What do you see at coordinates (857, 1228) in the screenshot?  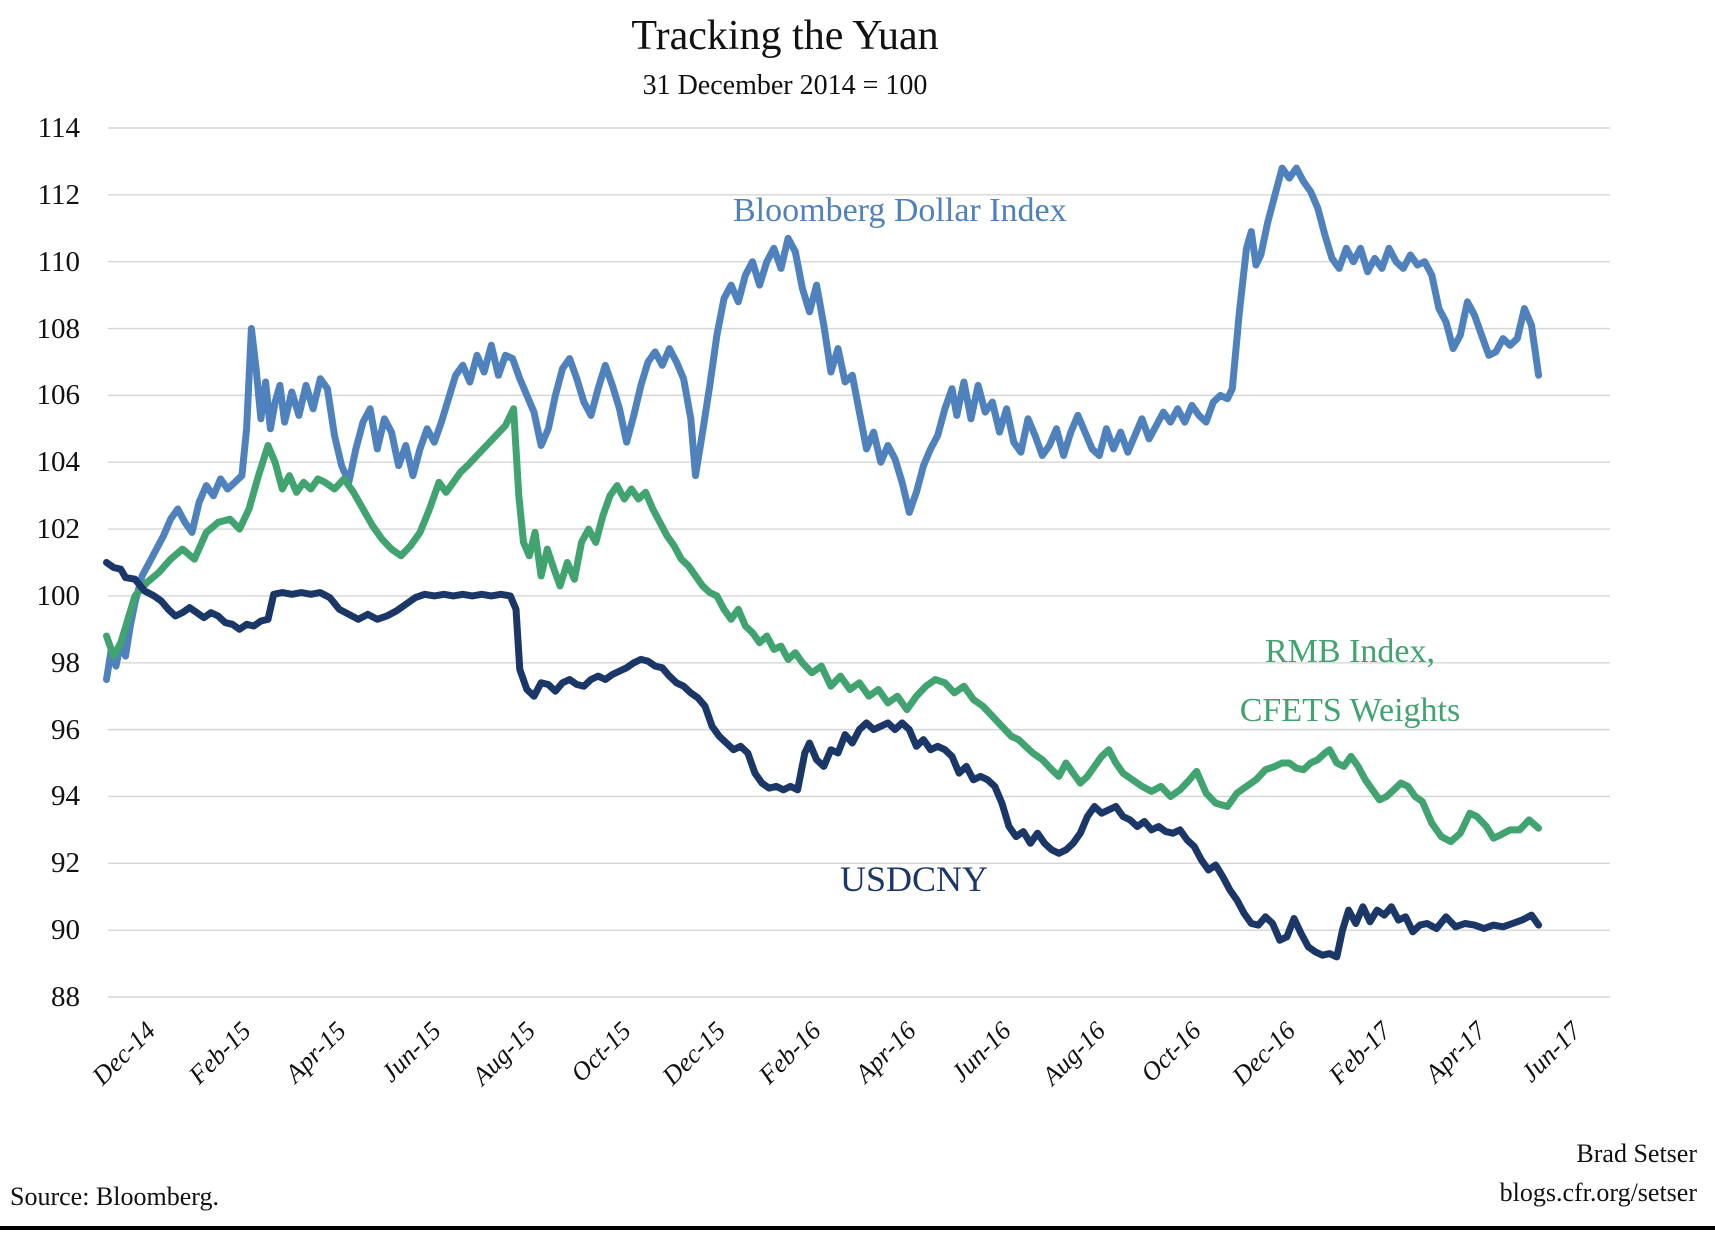 I see `bottom-divider` at bounding box center [857, 1228].